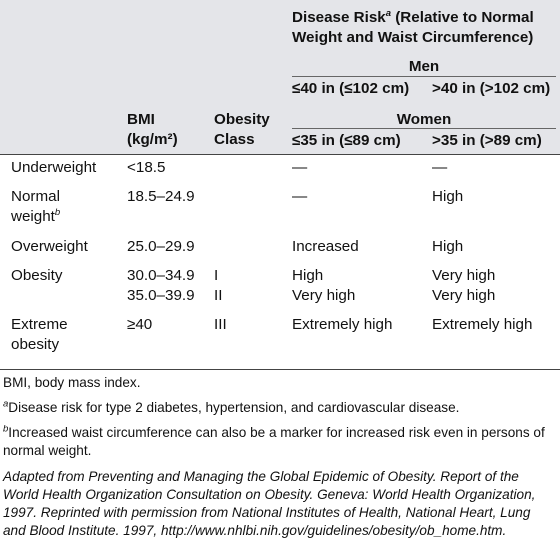  Describe the element at coordinates (37, 275) in the screenshot. I see `row-obesity-category: Obesity` at that location.